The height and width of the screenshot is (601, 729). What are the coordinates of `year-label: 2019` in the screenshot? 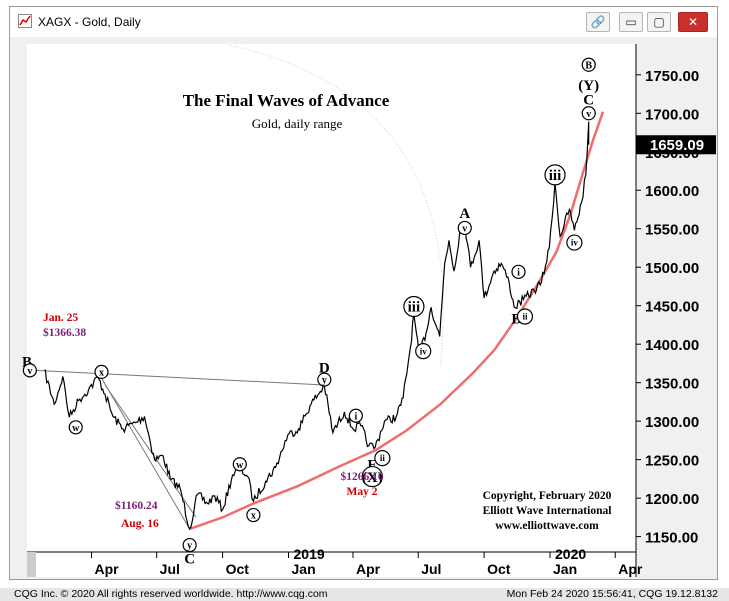 It's located at (309, 554).